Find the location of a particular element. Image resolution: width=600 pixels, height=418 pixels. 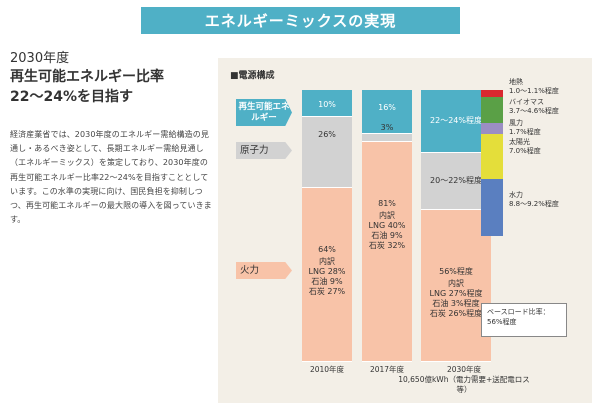

bar-segment: 16% is located at coordinates (387, 112).